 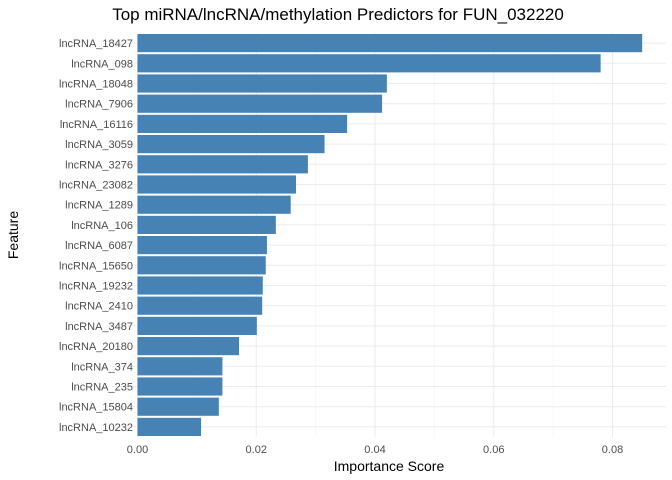 What do you see at coordinates (96, 287) in the screenshot?
I see `y-tick-label: lncRNA_19232` at bounding box center [96, 287].